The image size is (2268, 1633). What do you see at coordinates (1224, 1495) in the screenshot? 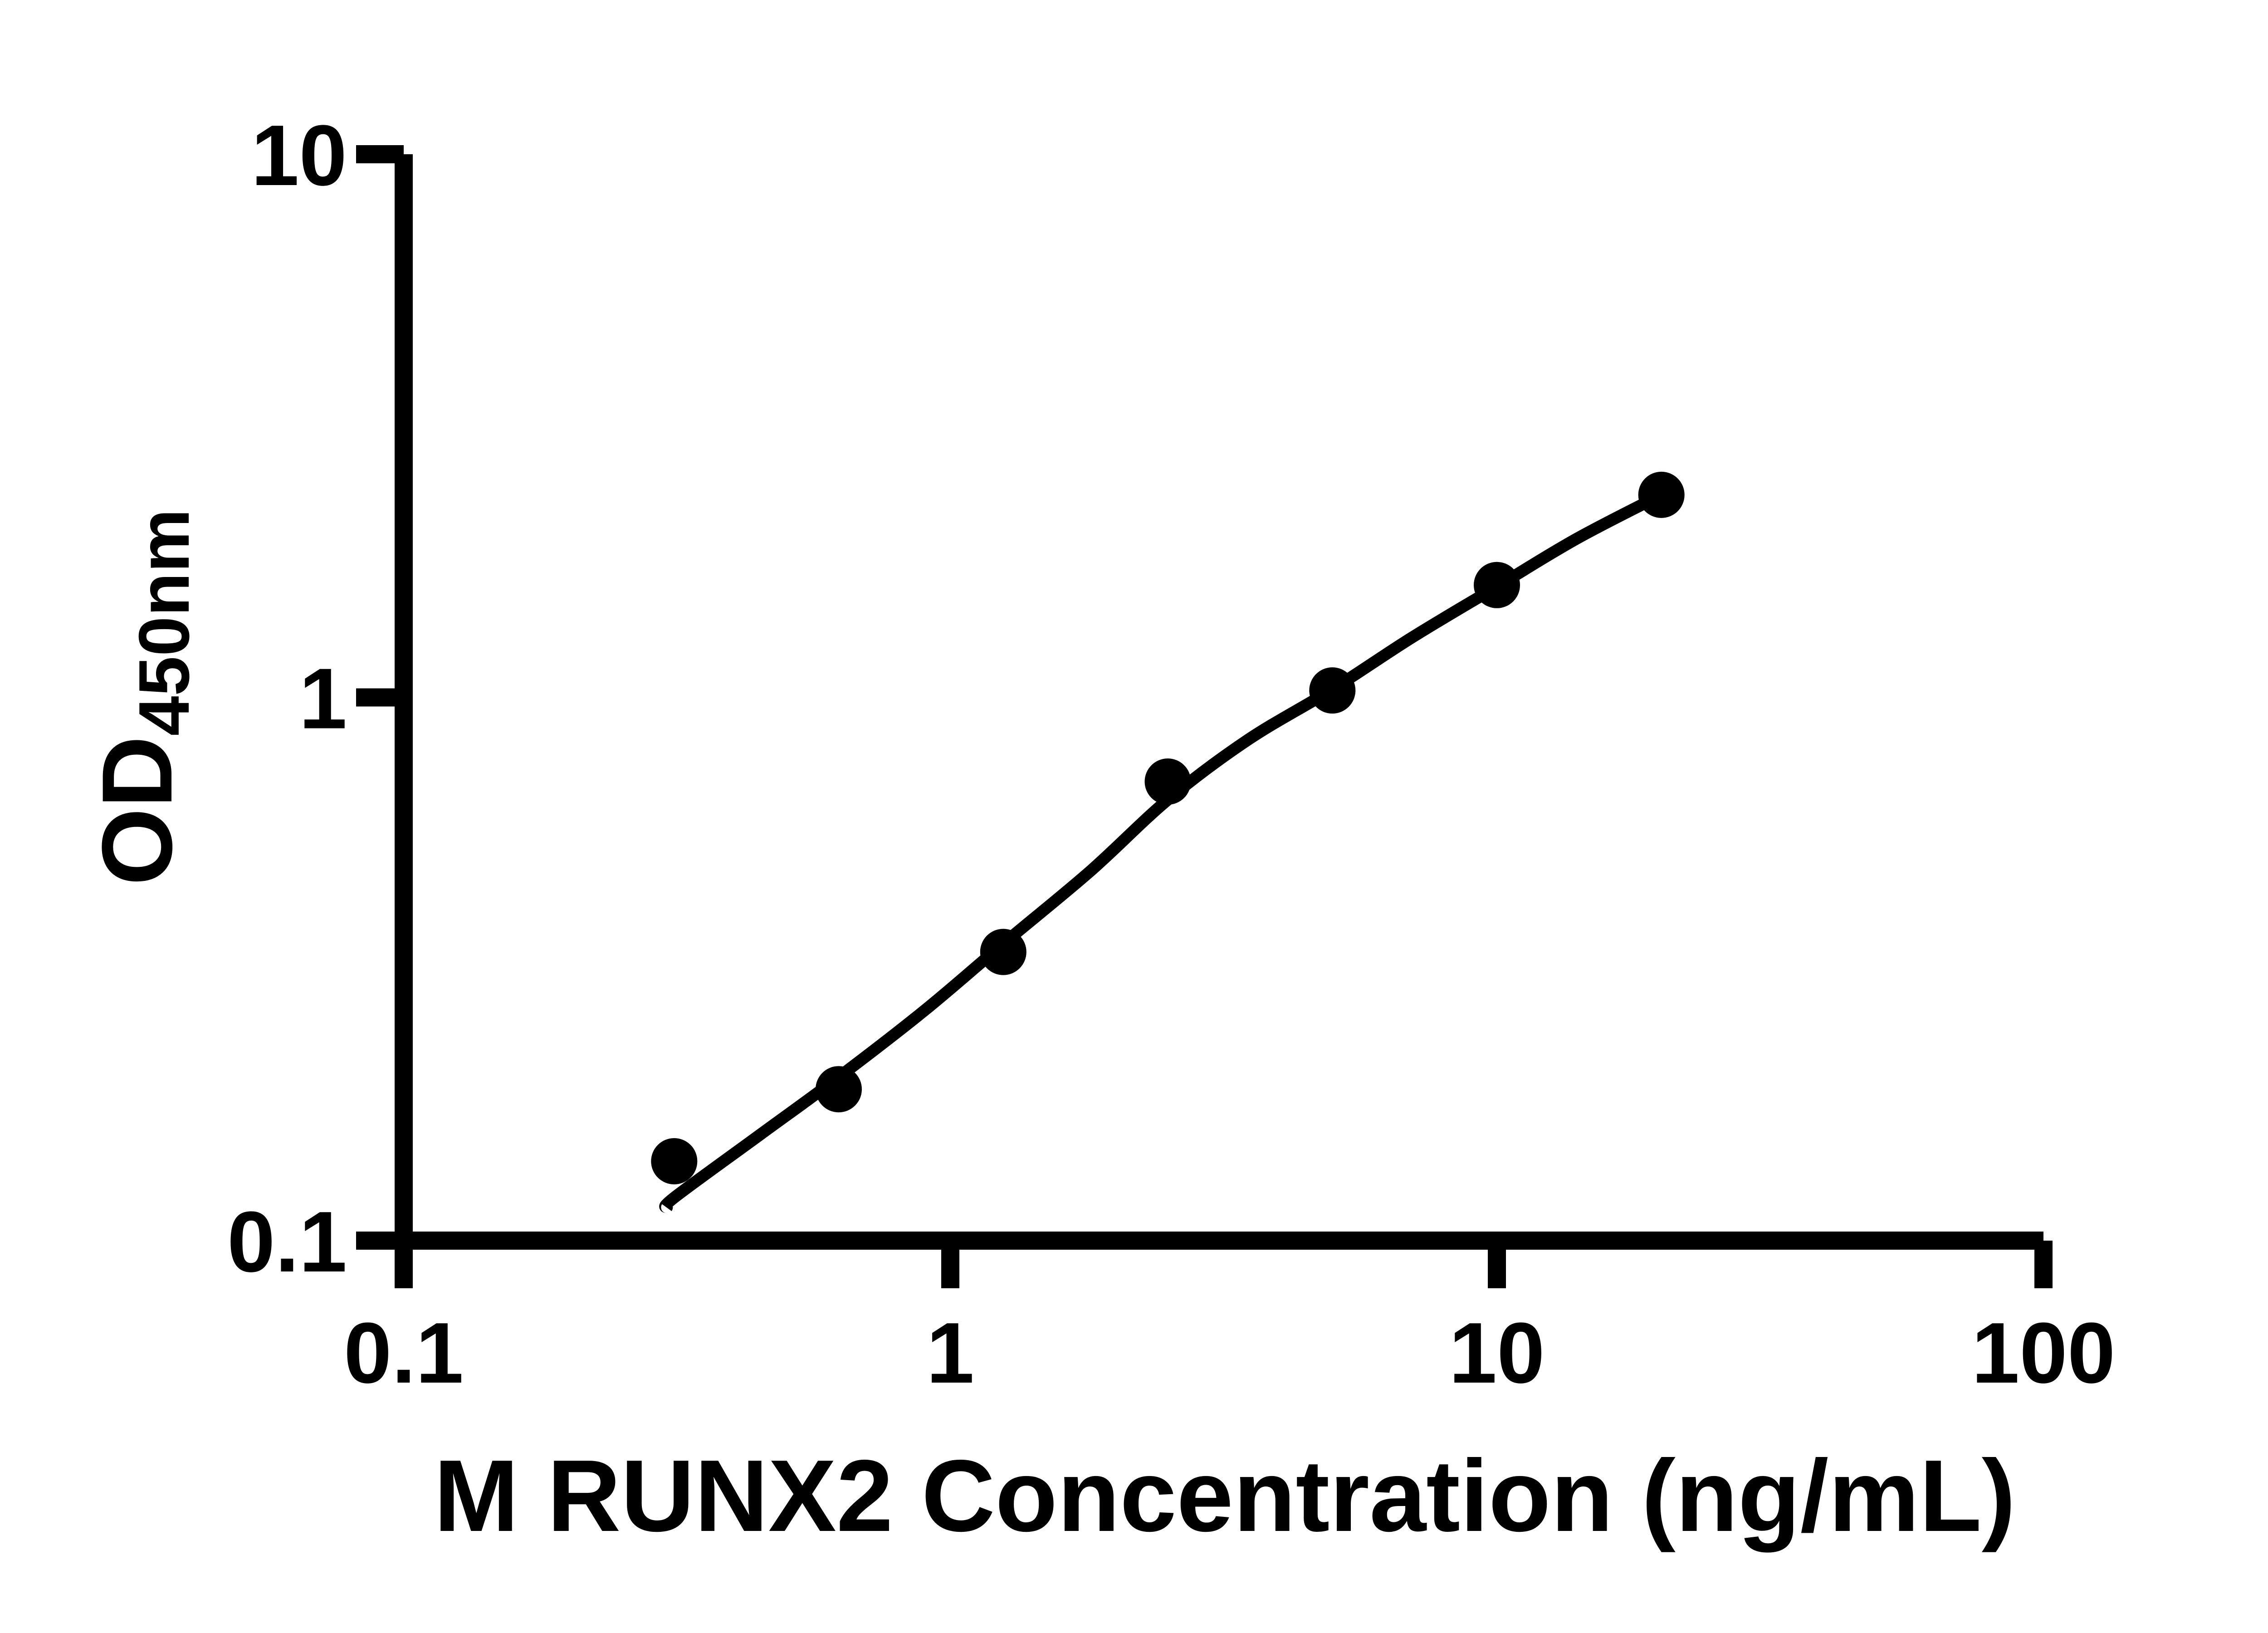
I see `x-axis-title: M RUNX2 Concentration (ng/mL)` at bounding box center [1224, 1495].